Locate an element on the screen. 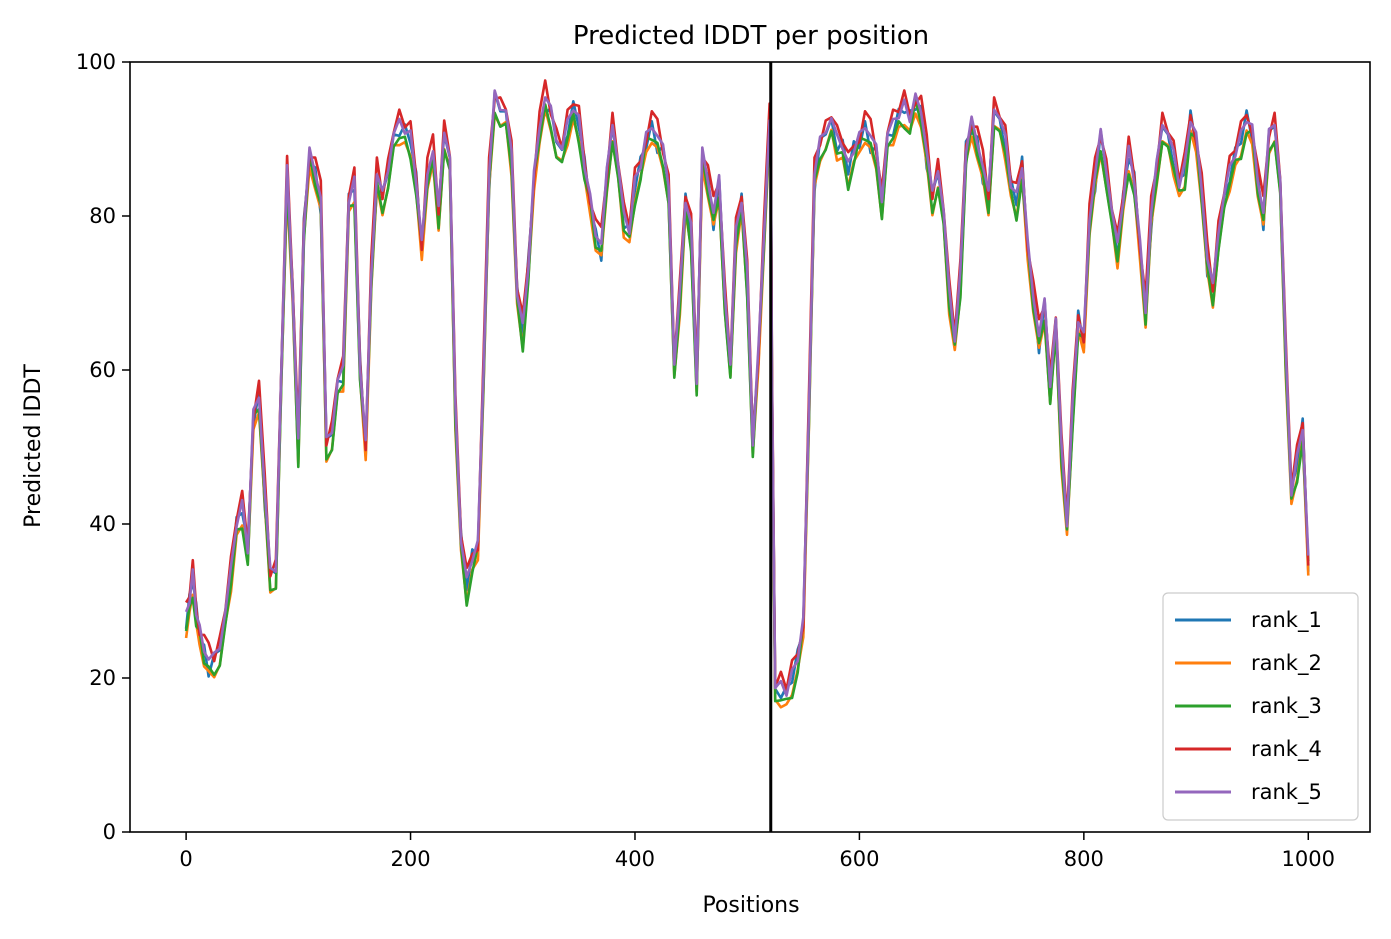 Image resolution: width=1391 pixels, height=939 pixels. legend-item-label: rank_2 is located at coordinates (1286, 663).